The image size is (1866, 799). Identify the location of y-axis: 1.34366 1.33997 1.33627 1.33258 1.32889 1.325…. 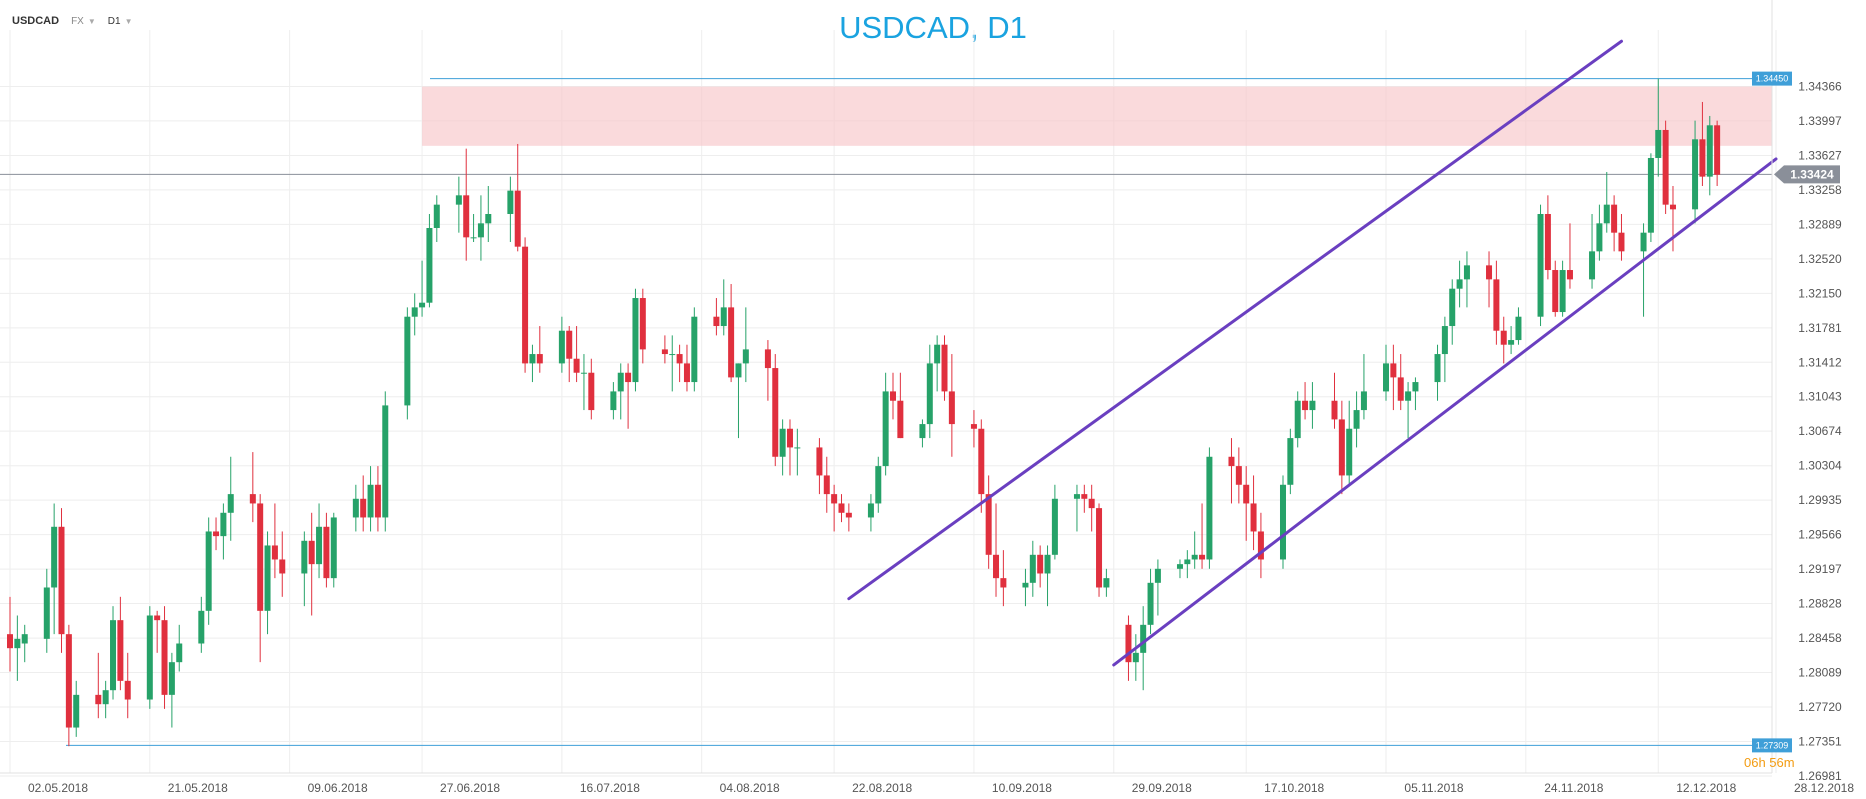
(1806, 391).